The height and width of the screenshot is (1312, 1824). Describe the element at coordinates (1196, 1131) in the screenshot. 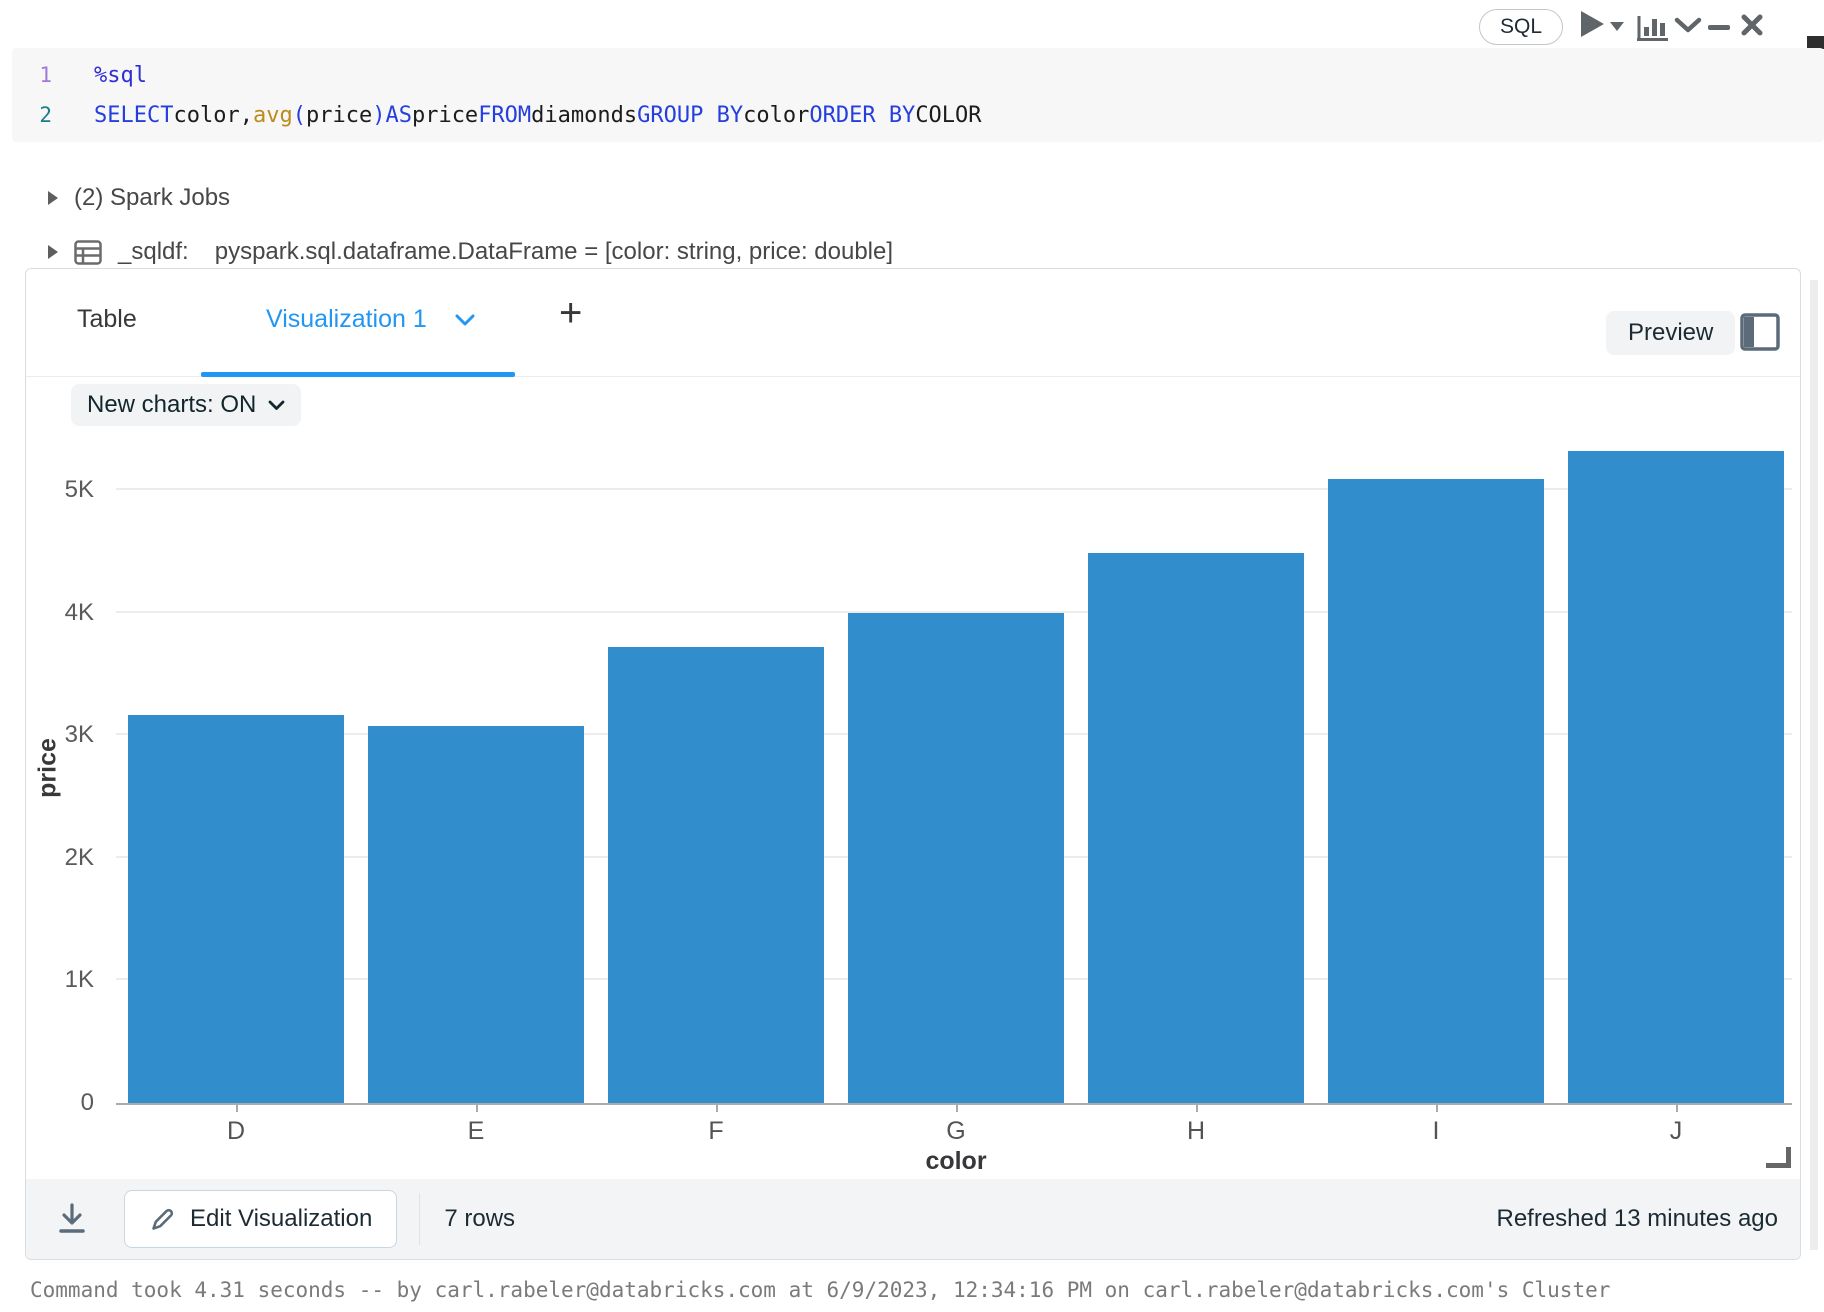

I see `x-tick-label: H` at that location.